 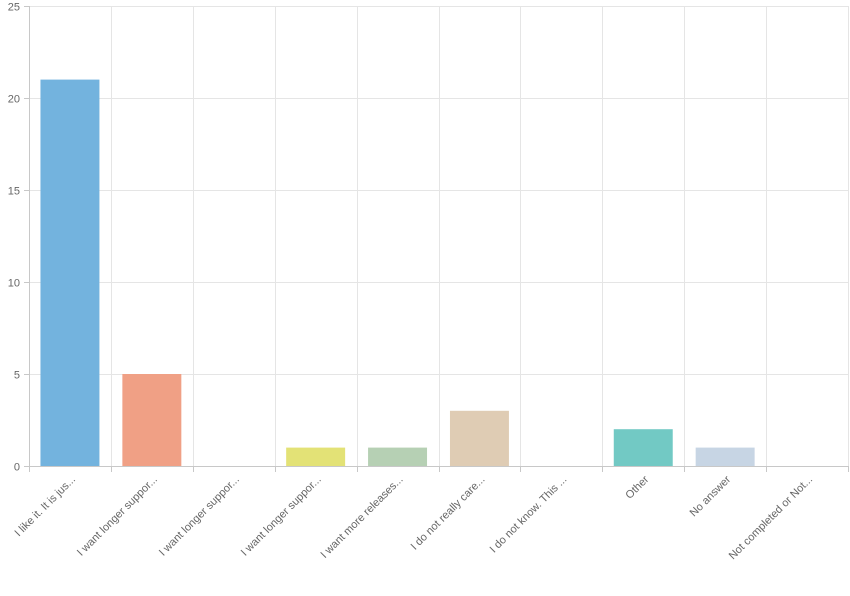 I want to click on x-tick-label: No answer, so click(x=711, y=496).